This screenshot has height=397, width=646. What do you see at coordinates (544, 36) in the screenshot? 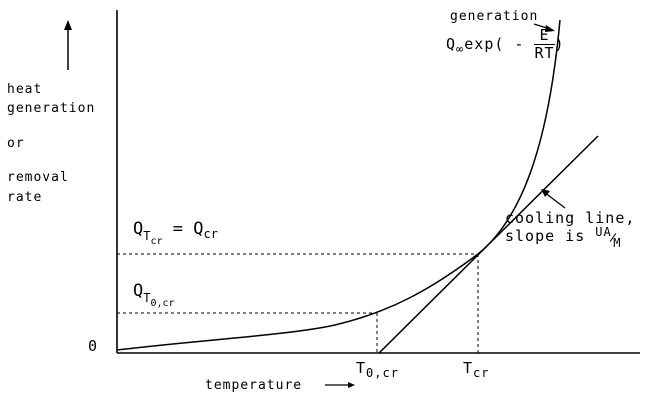
I see `formula-num: E` at bounding box center [544, 36].